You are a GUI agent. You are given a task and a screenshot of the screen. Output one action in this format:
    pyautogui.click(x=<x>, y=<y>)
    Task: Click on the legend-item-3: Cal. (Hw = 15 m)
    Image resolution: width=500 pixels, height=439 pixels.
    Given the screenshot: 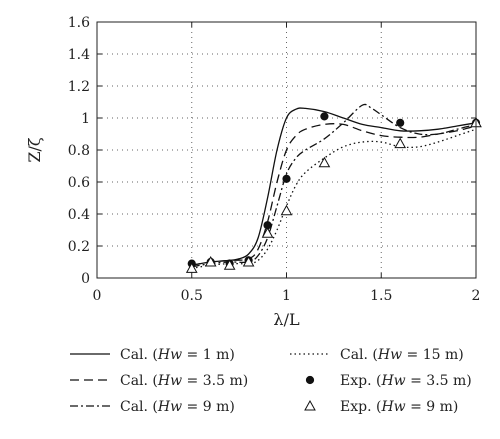 What is the action you would take?
    pyautogui.click(x=377, y=355)
    